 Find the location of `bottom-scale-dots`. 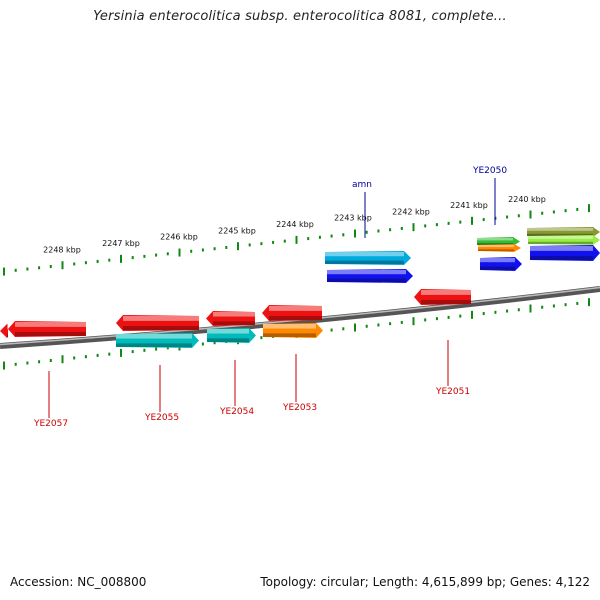

bottom-scale-dots is located at coordinates (296, 334).